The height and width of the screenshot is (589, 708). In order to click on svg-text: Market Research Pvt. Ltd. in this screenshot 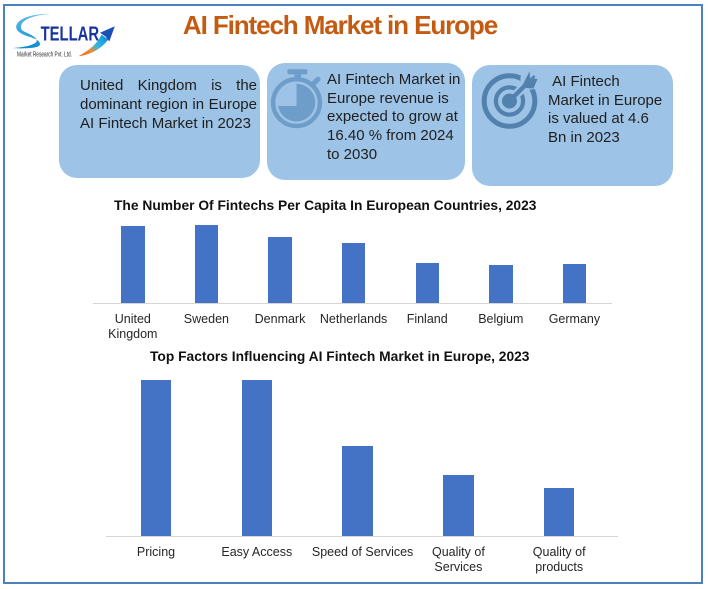, I will do `click(44, 54)`.